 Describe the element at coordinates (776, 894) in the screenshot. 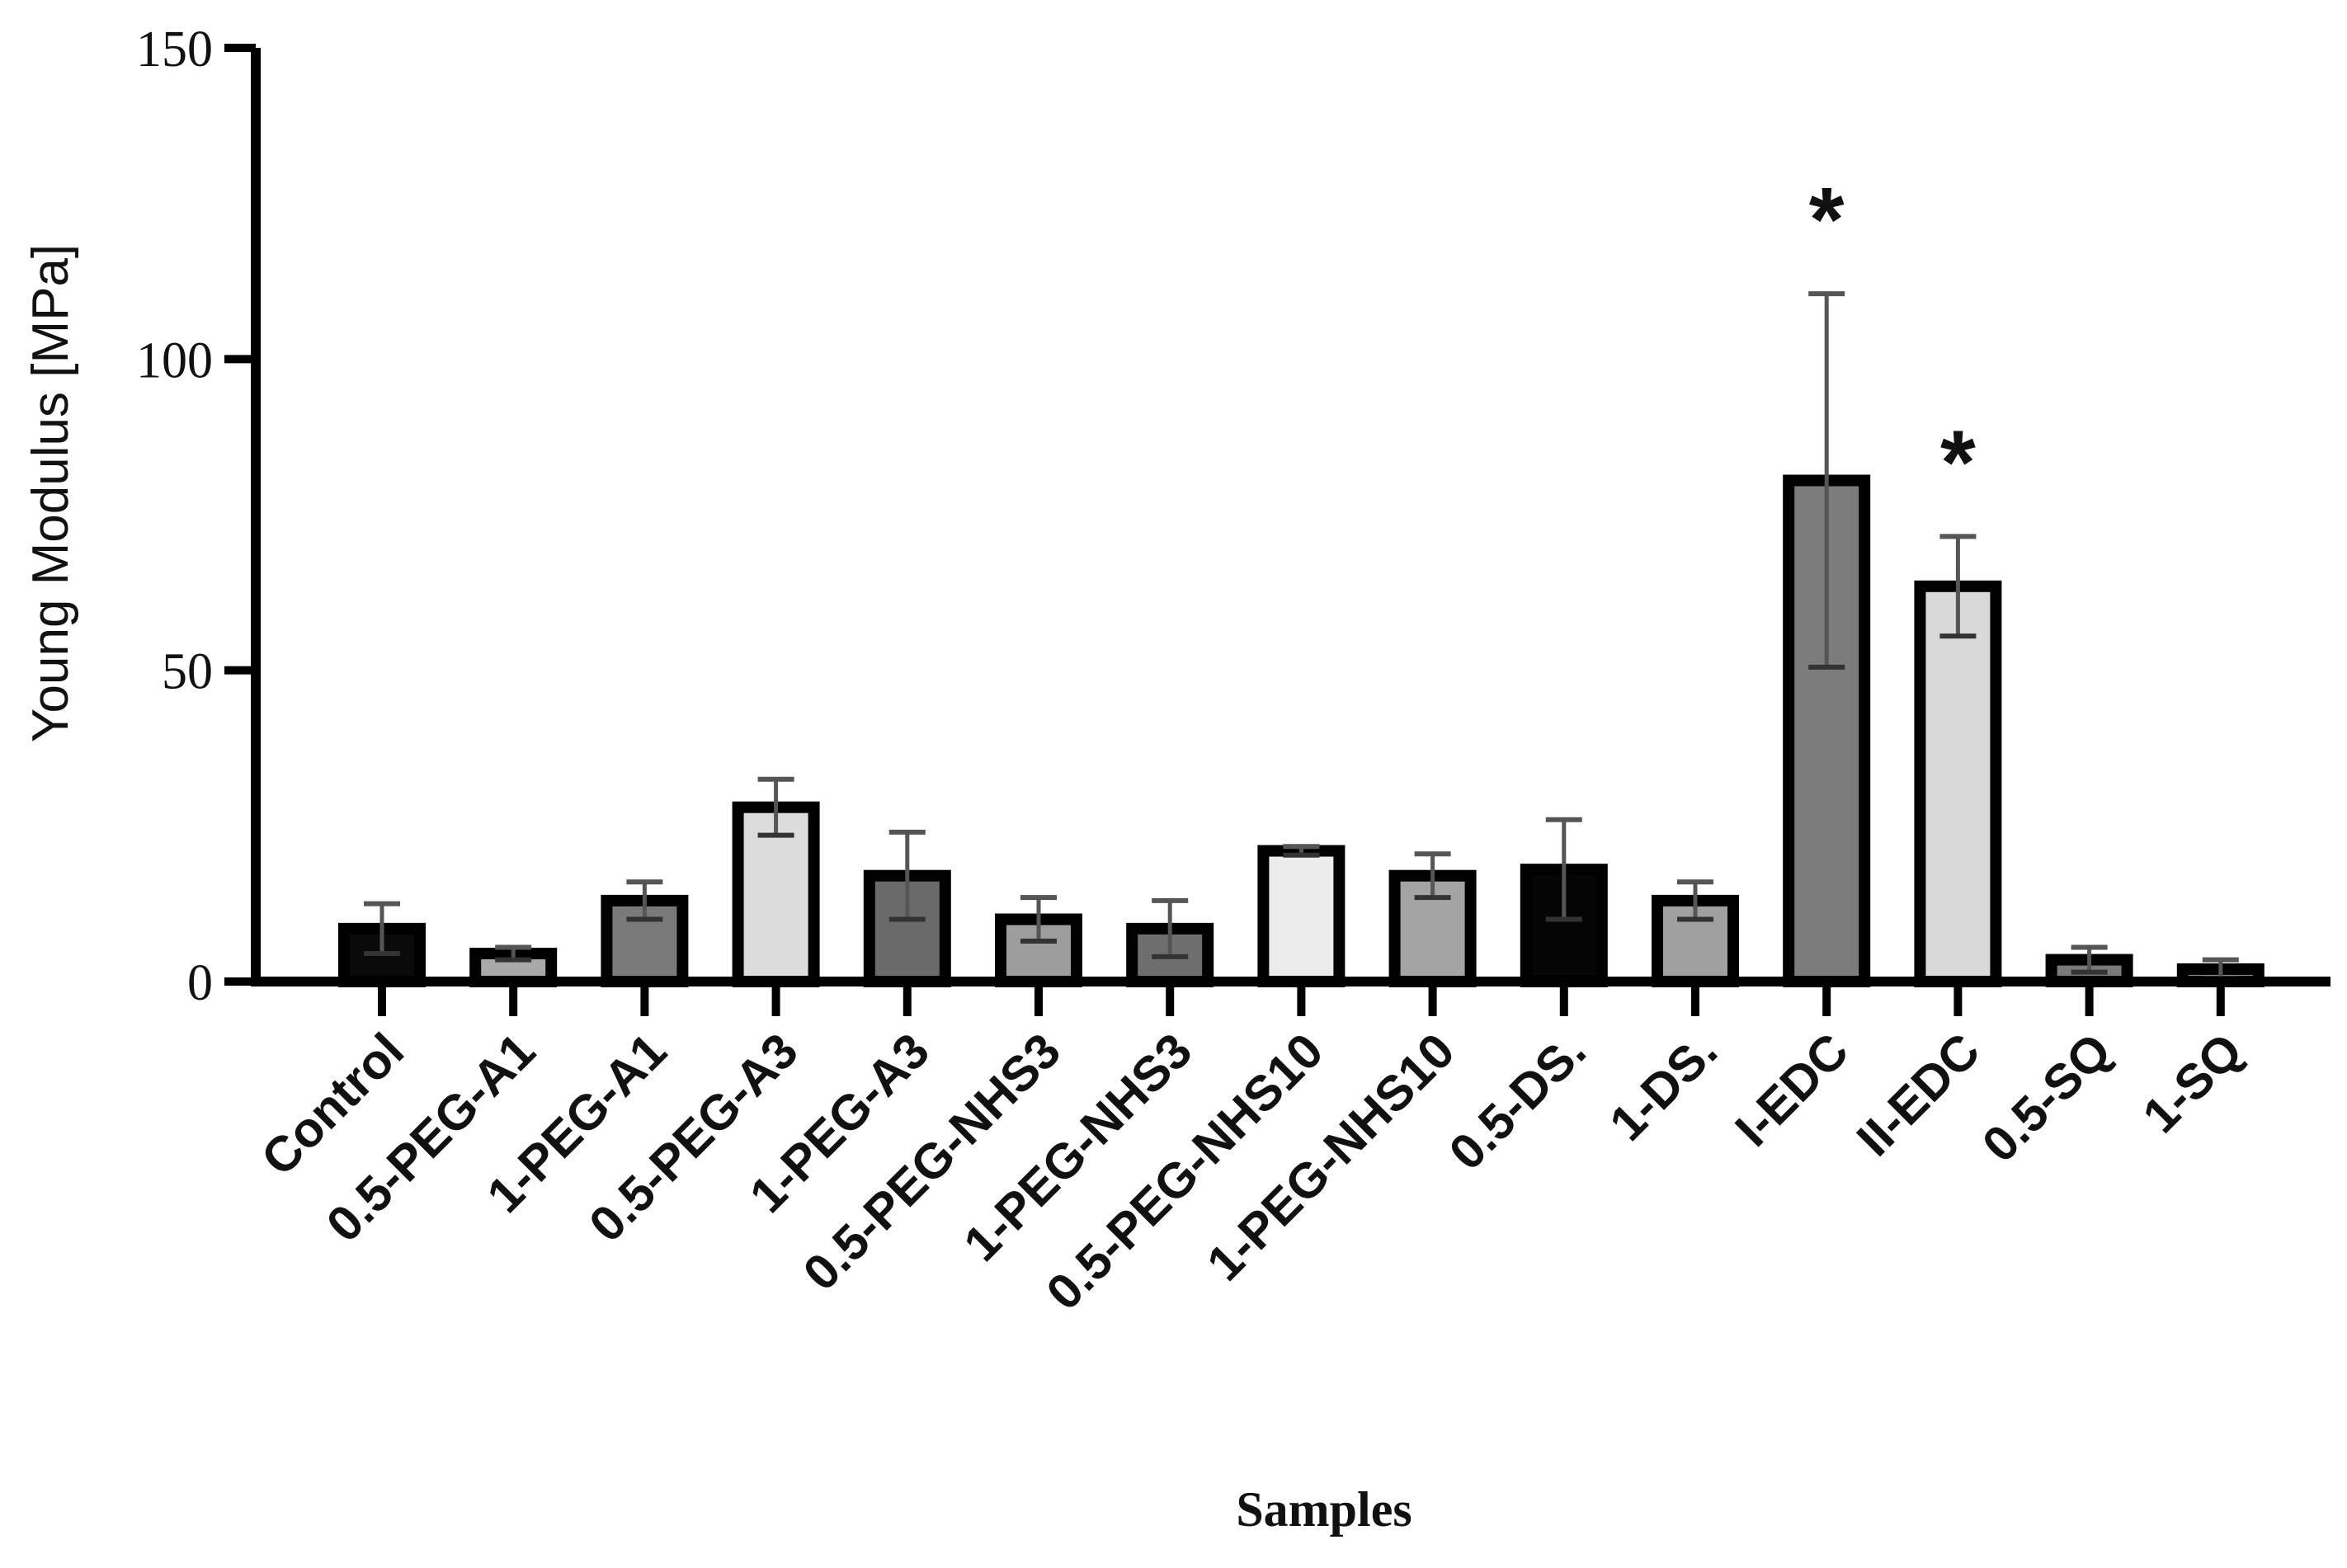

I see `bar-0-5-peg-a3` at that location.